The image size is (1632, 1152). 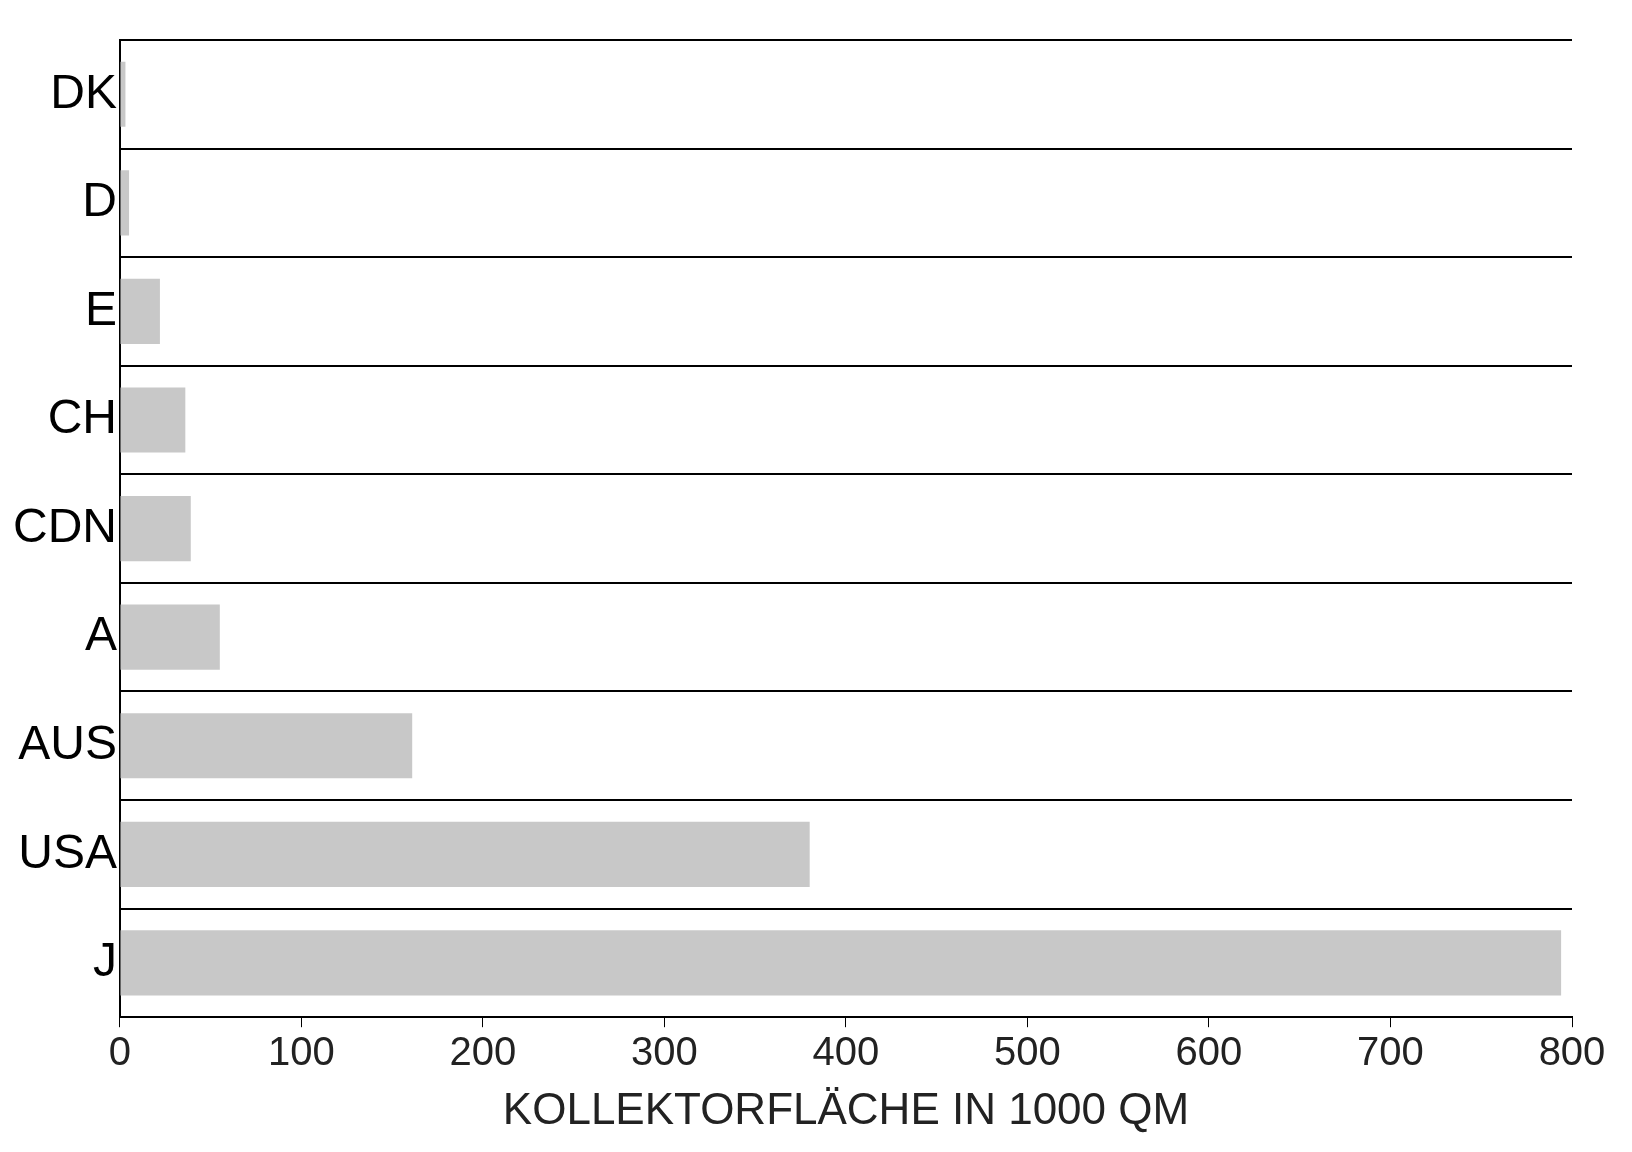 I want to click on x-tick-label: 800, so click(x=1572, y=1051).